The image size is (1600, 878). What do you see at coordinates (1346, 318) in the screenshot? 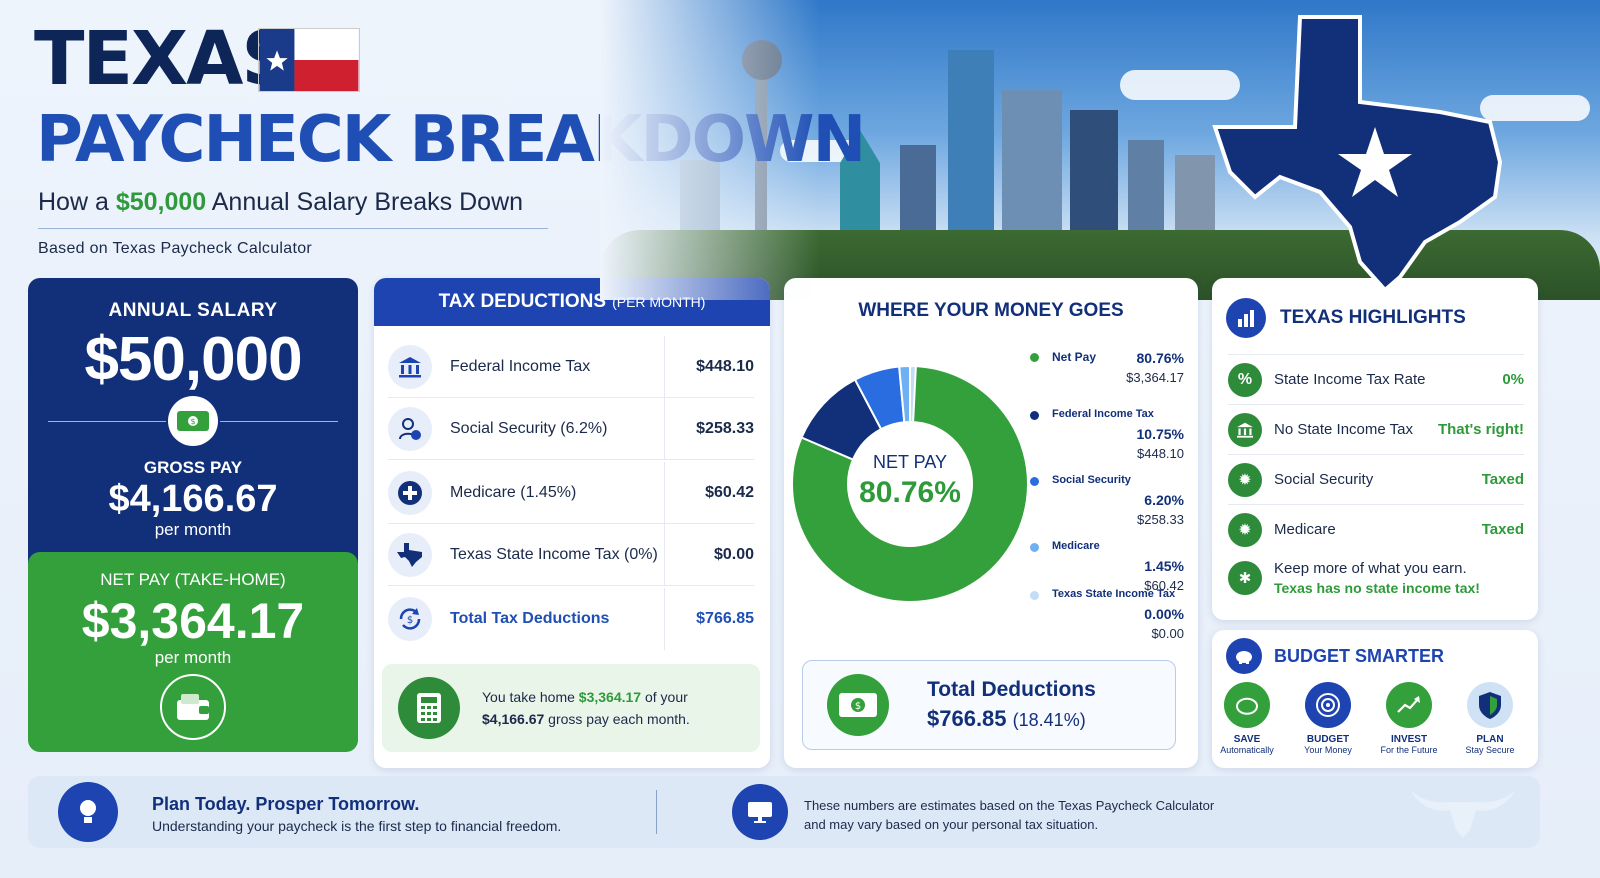
I see `highlights-header: TEXAS HIGHLIGHTS` at bounding box center [1346, 318].